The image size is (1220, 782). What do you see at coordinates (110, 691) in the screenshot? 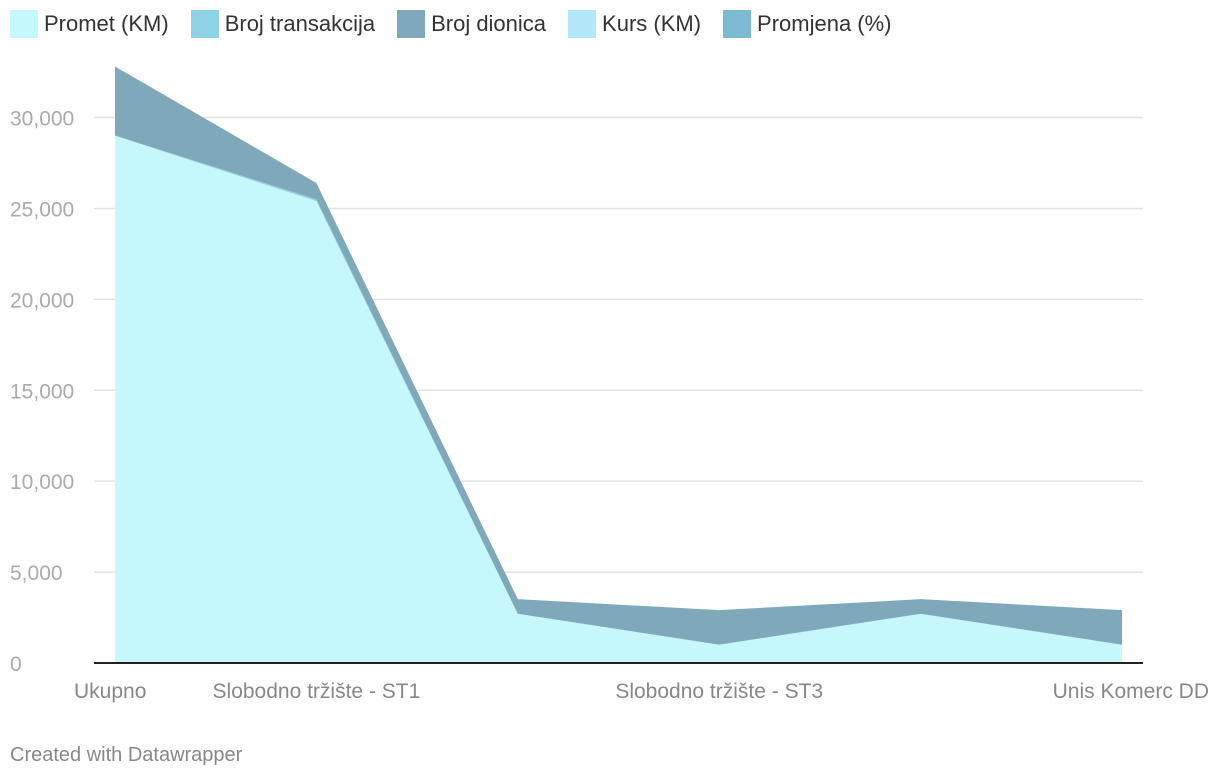
I see `x-tick-label: Ukupno` at bounding box center [110, 691].